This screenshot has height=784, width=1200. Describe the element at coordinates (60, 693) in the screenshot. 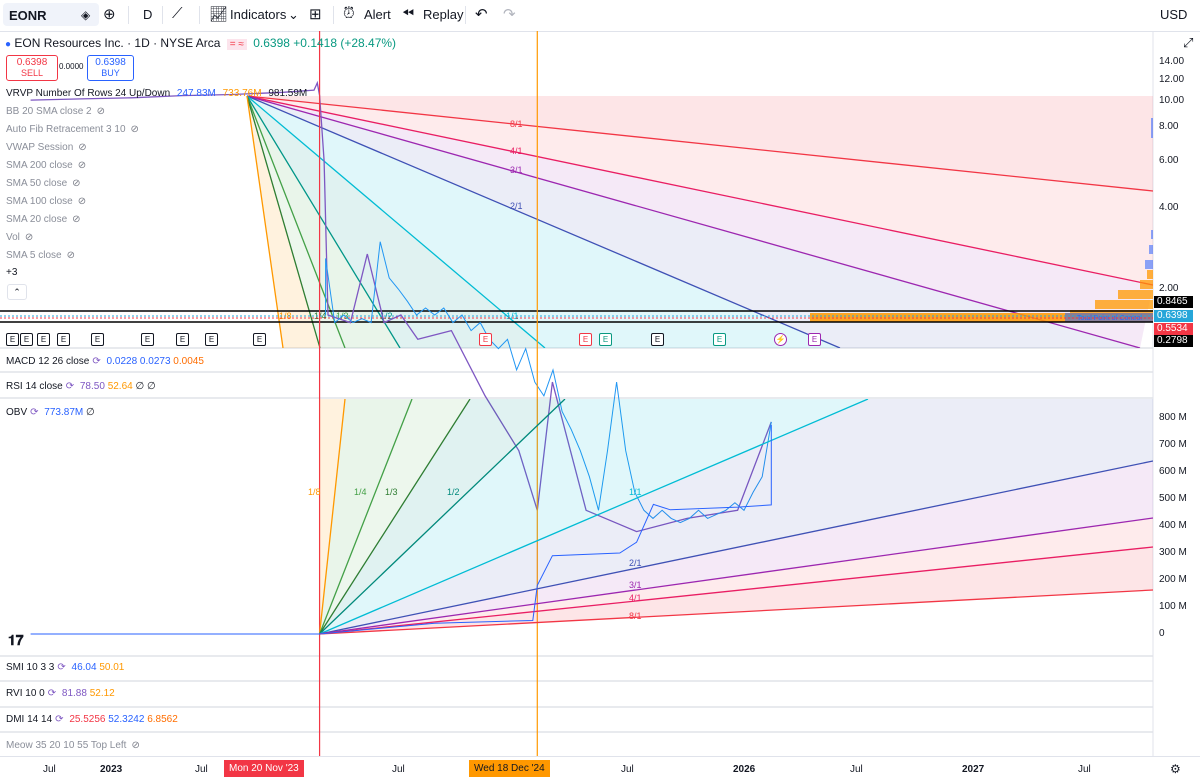

I see `rvi-legend: RVI 10 0 ⟳ 81.88 52.12` at that location.